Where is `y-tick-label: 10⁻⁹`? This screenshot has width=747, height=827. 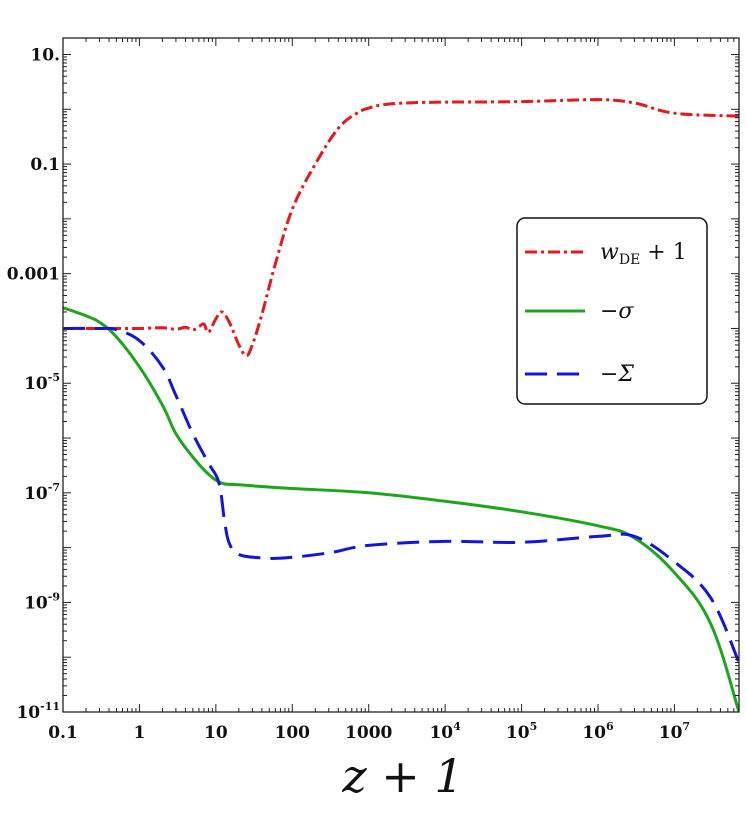 y-tick-label: 10⁻⁹ is located at coordinates (42, 601).